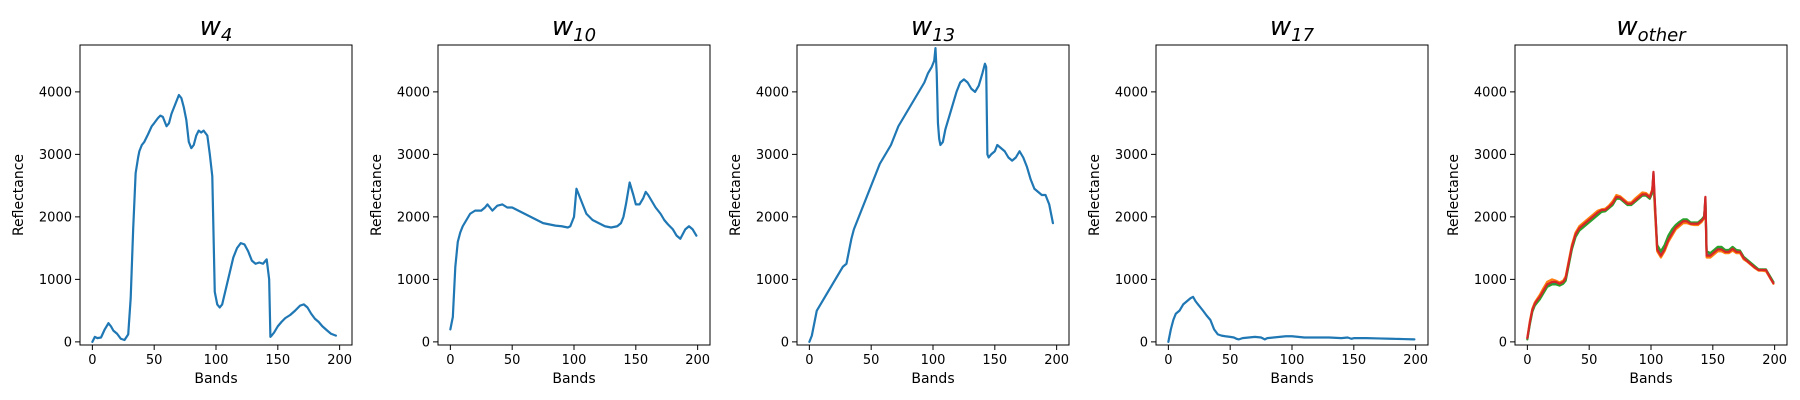 Image resolution: width=1800 pixels, height=400 pixels. Describe the element at coordinates (584, 35) in the screenshot. I see `title-subscript: 10` at that location.